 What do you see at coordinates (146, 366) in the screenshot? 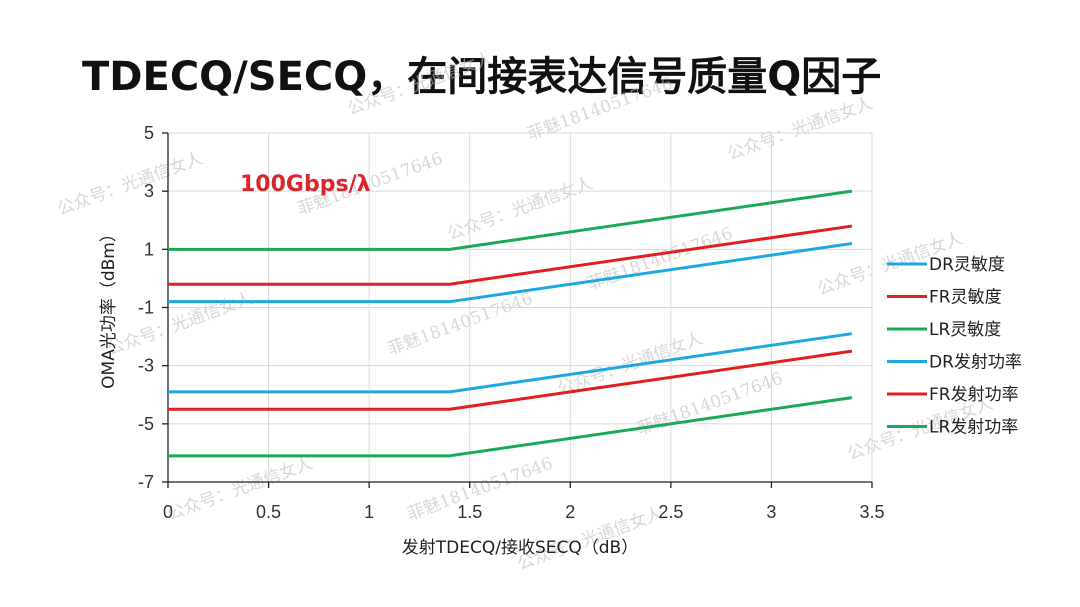
I see `y-tick-label: -3` at bounding box center [146, 366].